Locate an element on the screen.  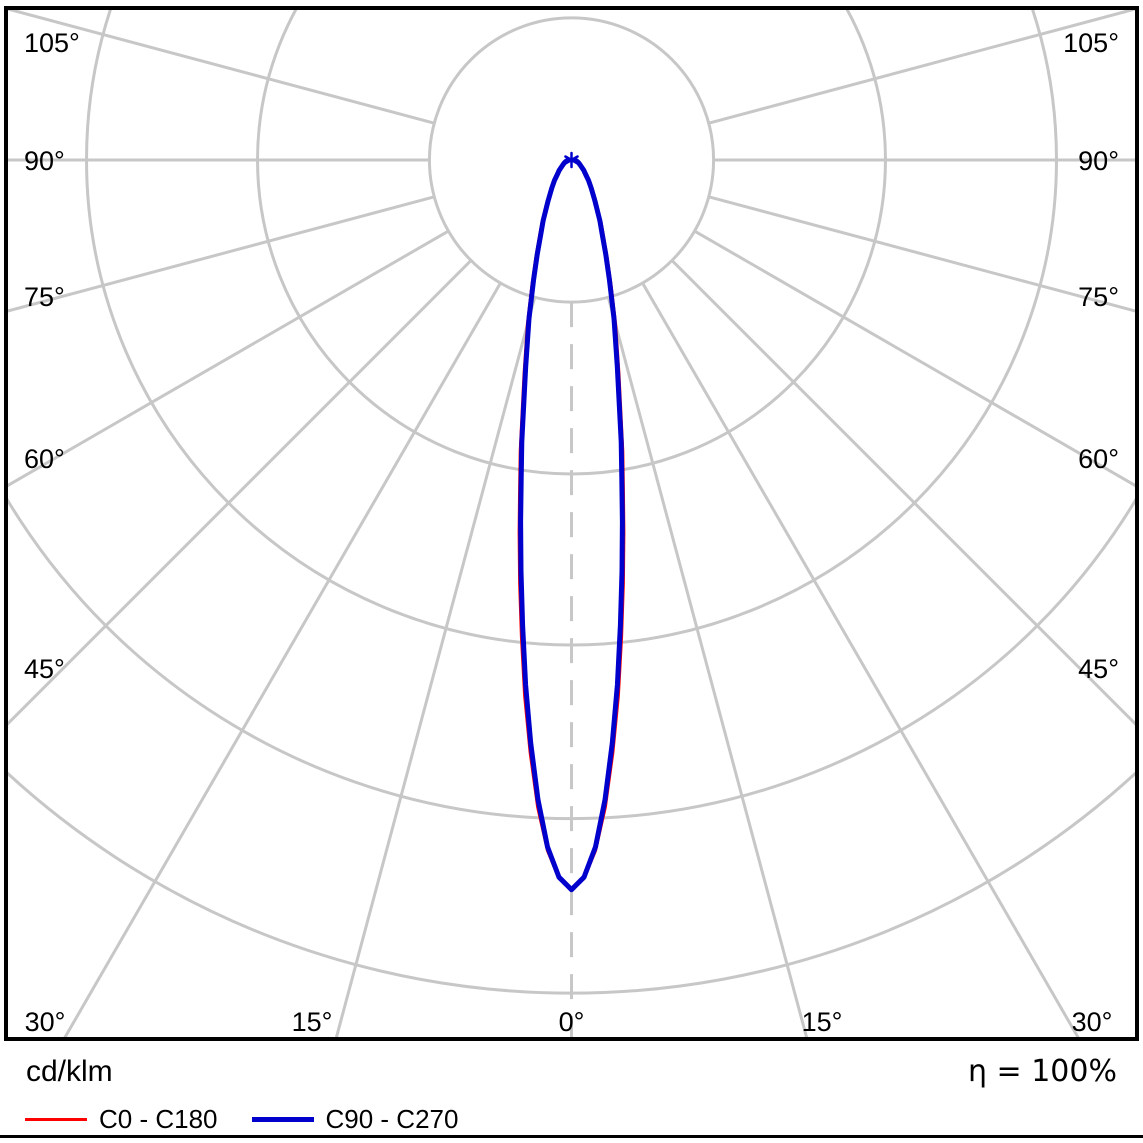
efficiency-label: η = 100% is located at coordinates (1042, 1071).